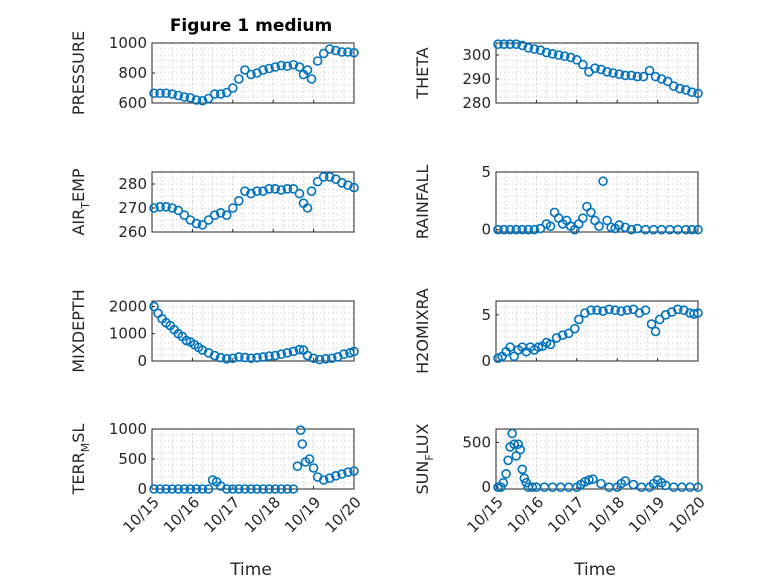 The width and height of the screenshot is (778, 583). What do you see at coordinates (422, 73) in the screenshot?
I see `y-axis-label: THETA` at bounding box center [422, 73].